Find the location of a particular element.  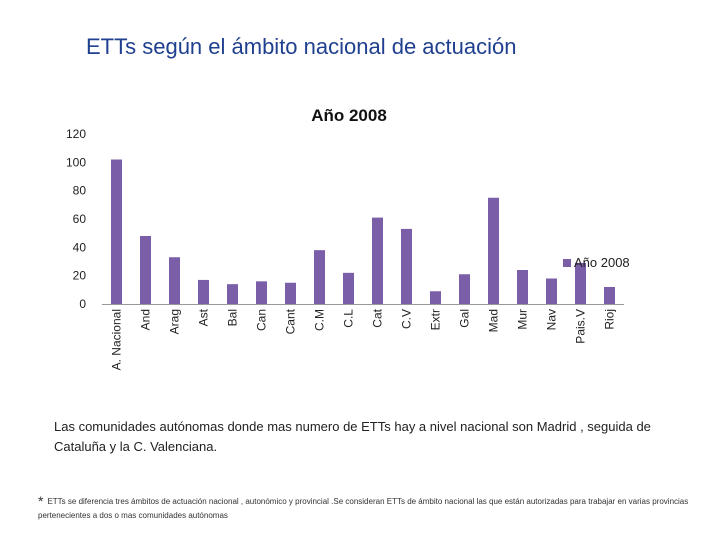

bar-Bal is located at coordinates (232, 294).